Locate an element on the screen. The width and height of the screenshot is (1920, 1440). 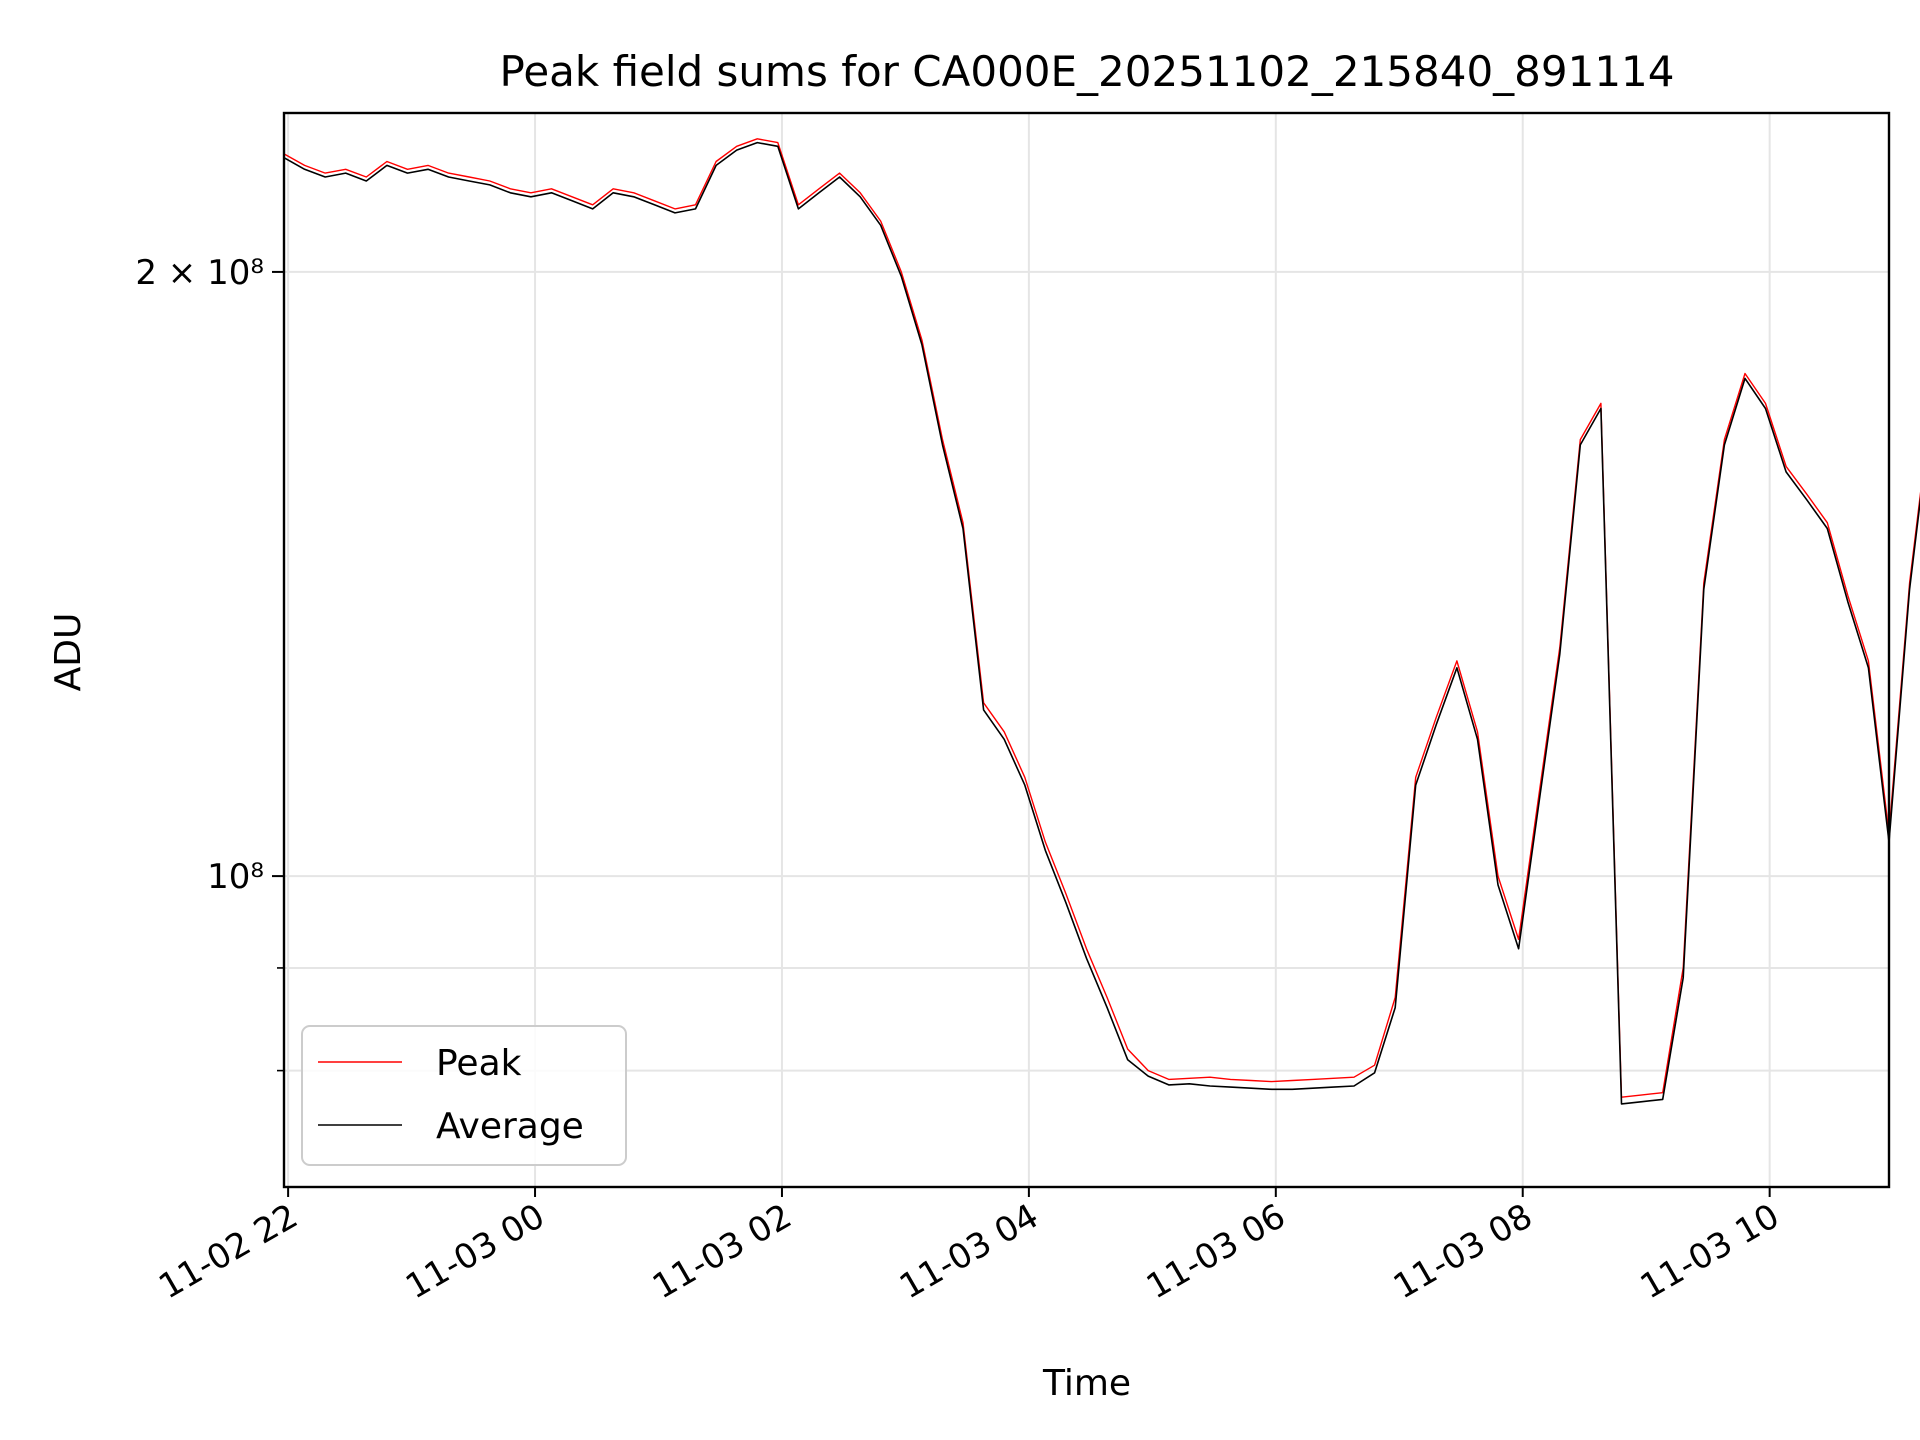
legend-box is located at coordinates (464, 1095).